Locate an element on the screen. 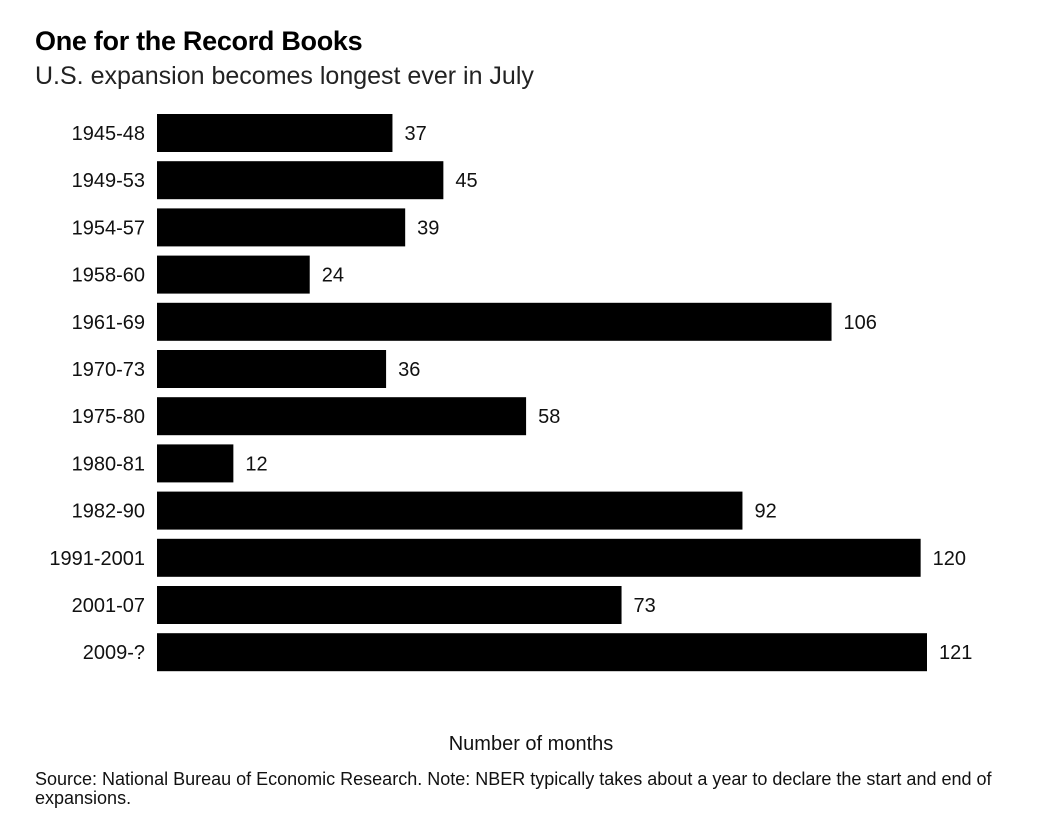 Image resolution: width=1062 pixels, height=833 pixels. category-label: 1975-80 is located at coordinates (108, 417).